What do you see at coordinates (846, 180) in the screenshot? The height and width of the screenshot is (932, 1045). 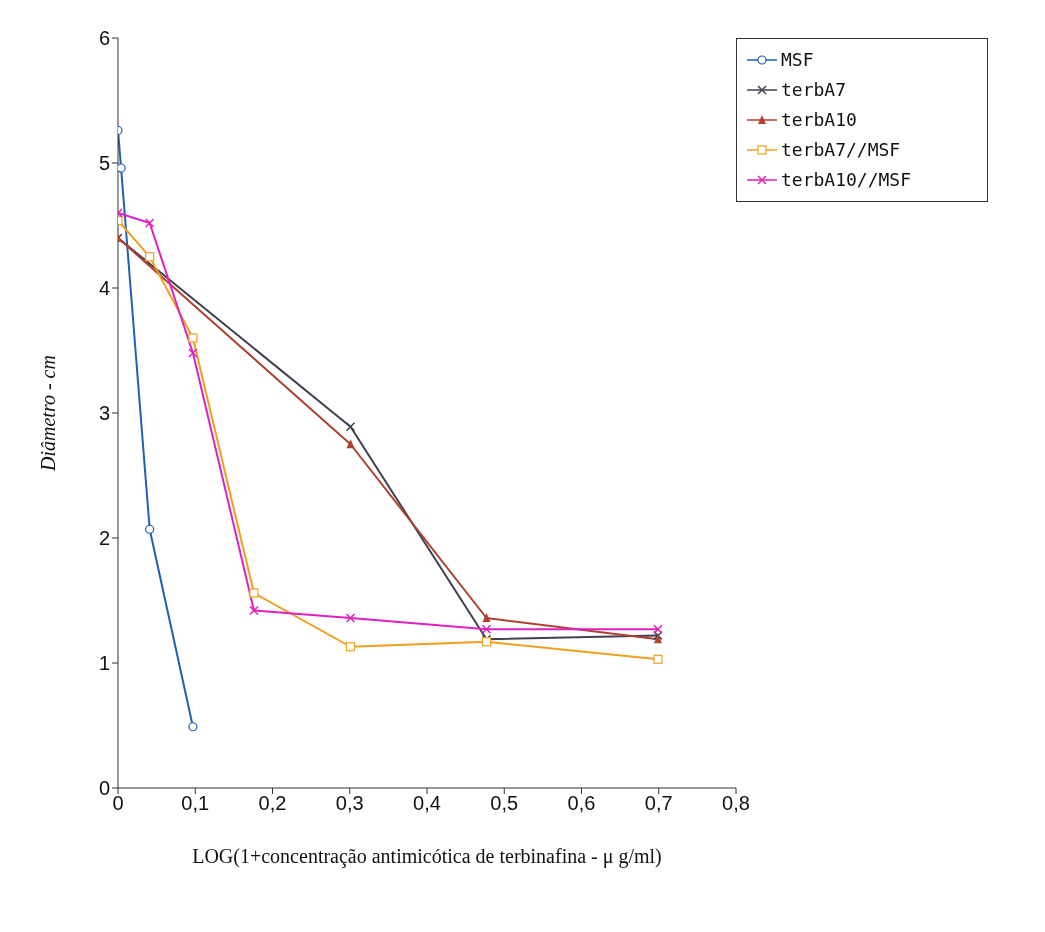 I see `legend-label: terbA10//MSF` at bounding box center [846, 180].